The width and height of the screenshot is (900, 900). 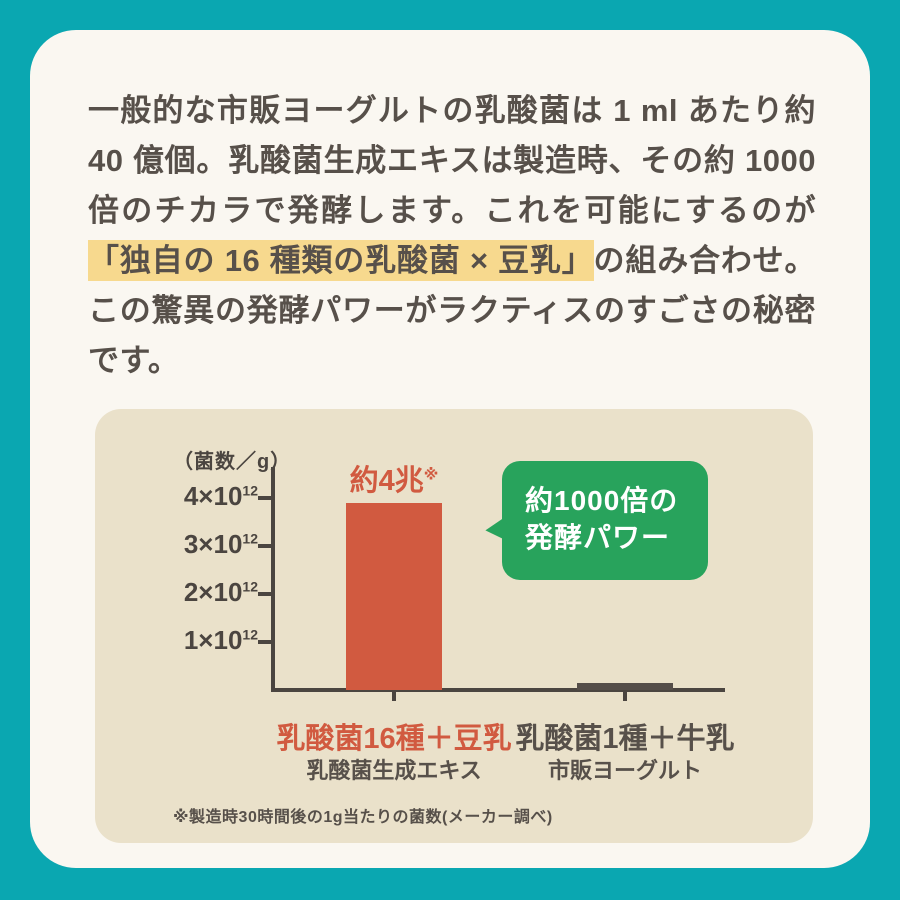 I want to click on y-tick-base: 1×10, so click(x=213, y=640).